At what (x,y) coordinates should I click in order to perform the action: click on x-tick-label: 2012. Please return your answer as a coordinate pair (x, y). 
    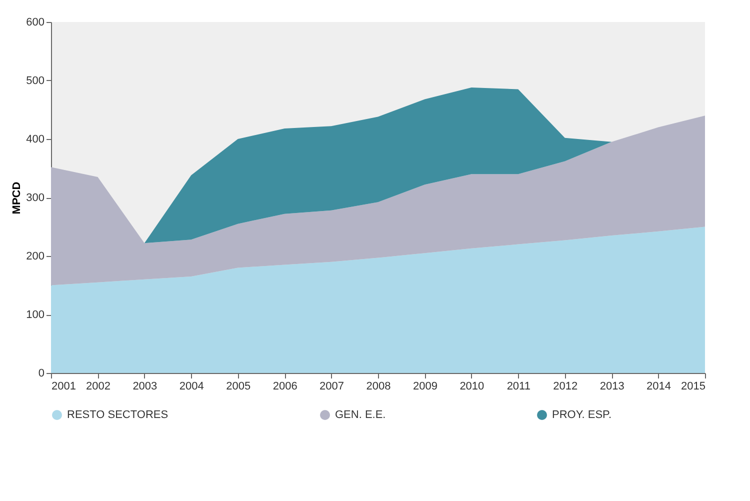
    Looking at the image, I should click on (565, 386).